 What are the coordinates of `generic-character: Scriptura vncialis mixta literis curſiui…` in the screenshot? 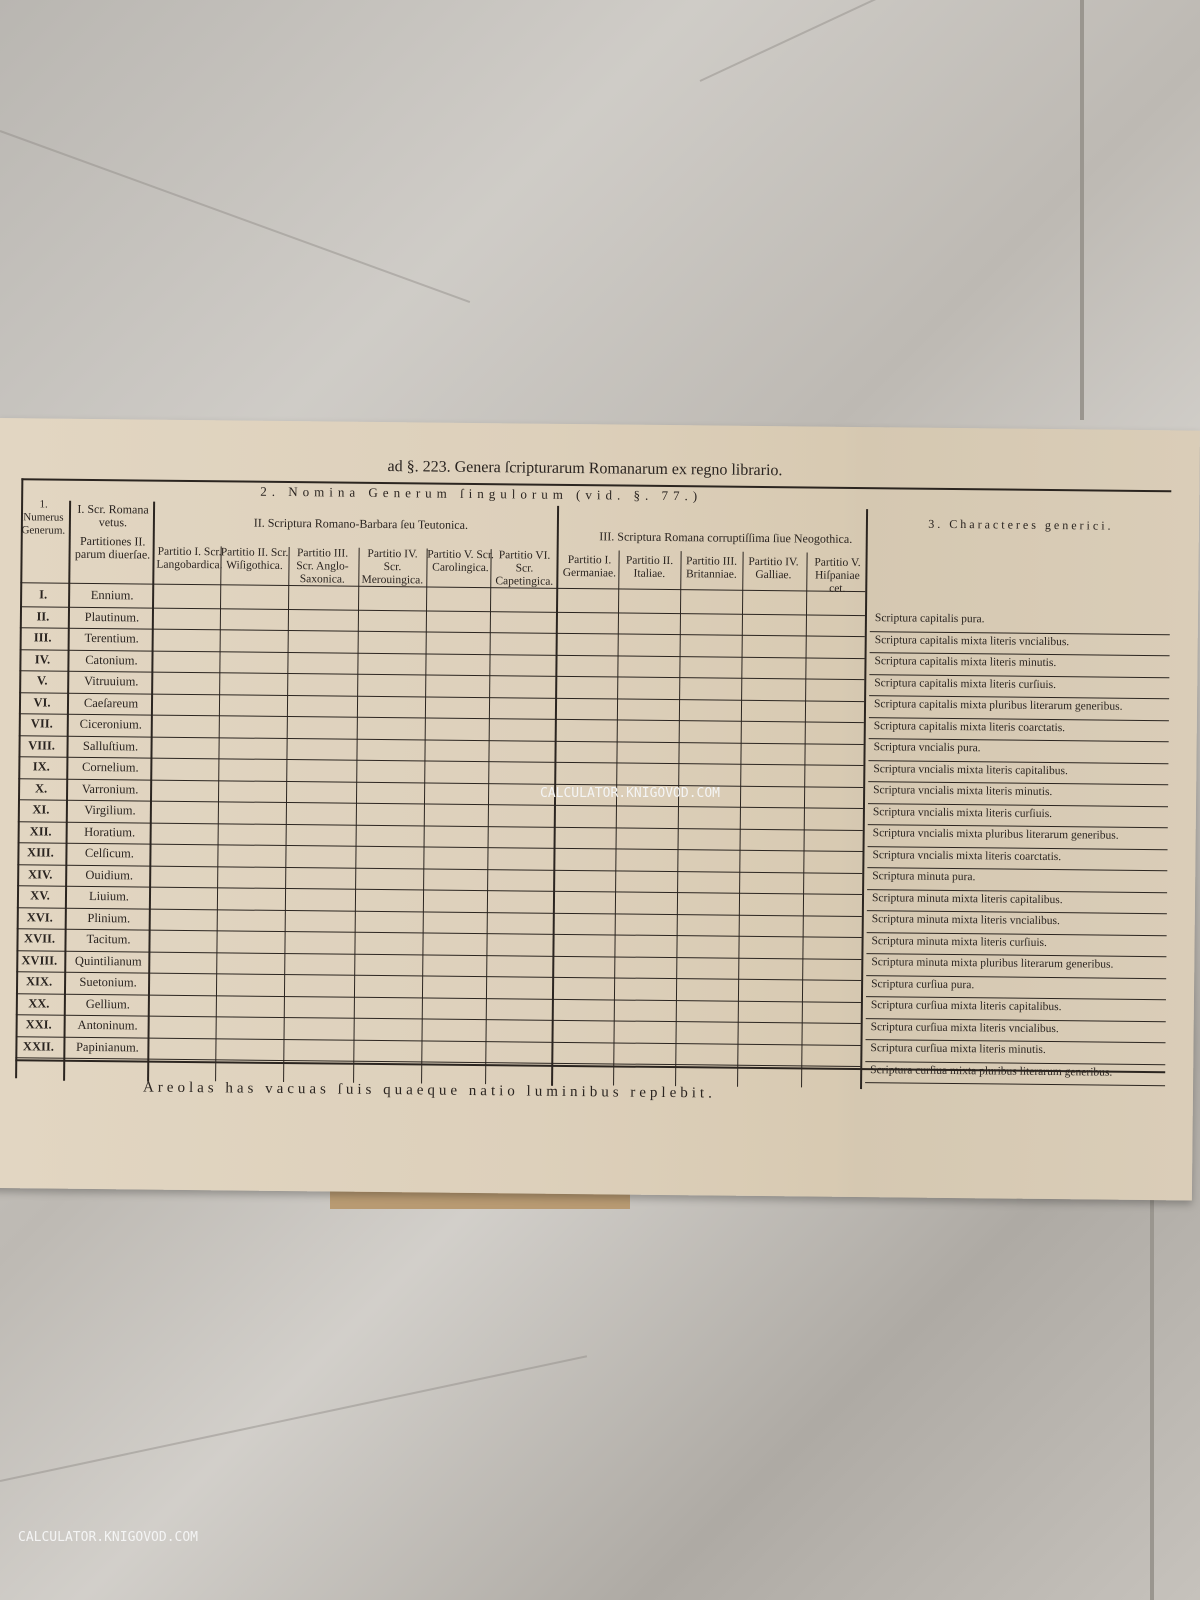 It's located at (962, 812).